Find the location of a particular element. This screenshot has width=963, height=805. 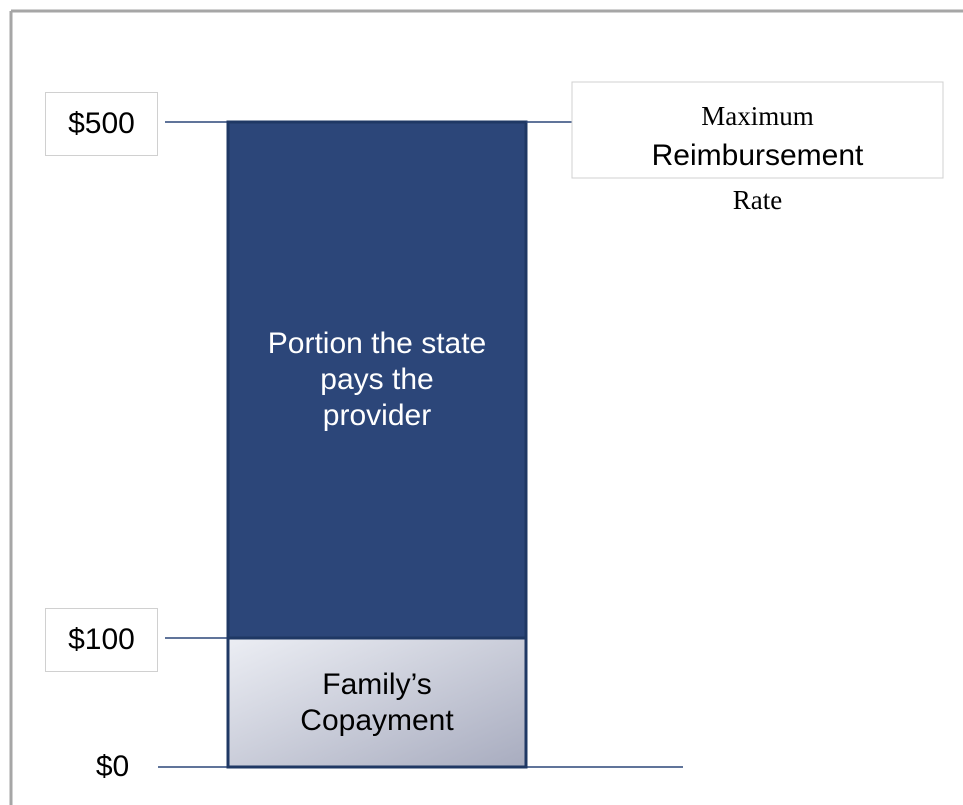

y-tick-label: $100 is located at coordinates (101, 640).